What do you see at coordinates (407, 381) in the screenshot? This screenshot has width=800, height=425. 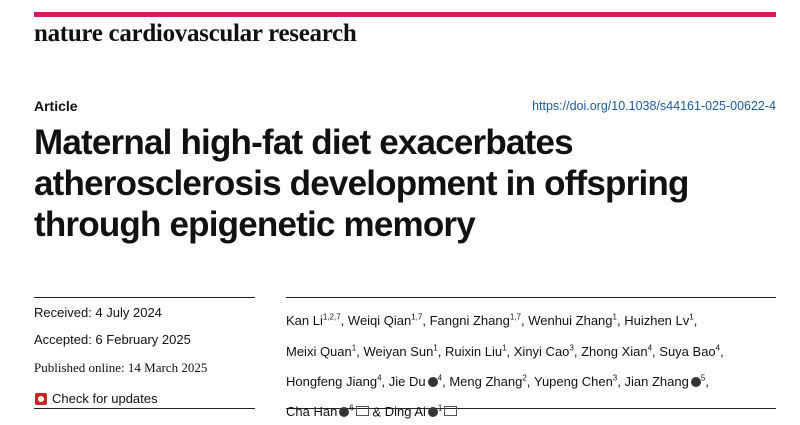 I see `author-name: Jie Du` at bounding box center [407, 381].